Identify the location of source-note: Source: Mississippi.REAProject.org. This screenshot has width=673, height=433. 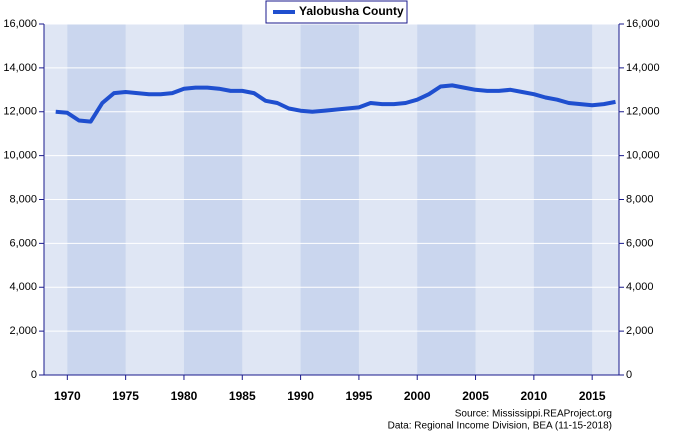
(533, 414).